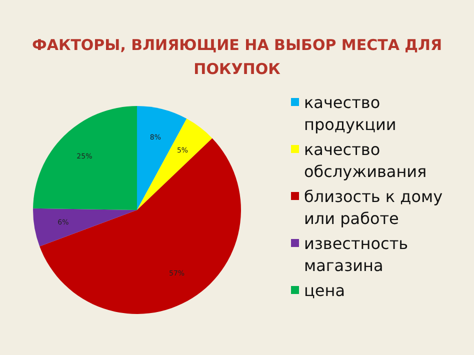  Describe the element at coordinates (324, 290) in the screenshot. I see `legend-label: цена` at that location.